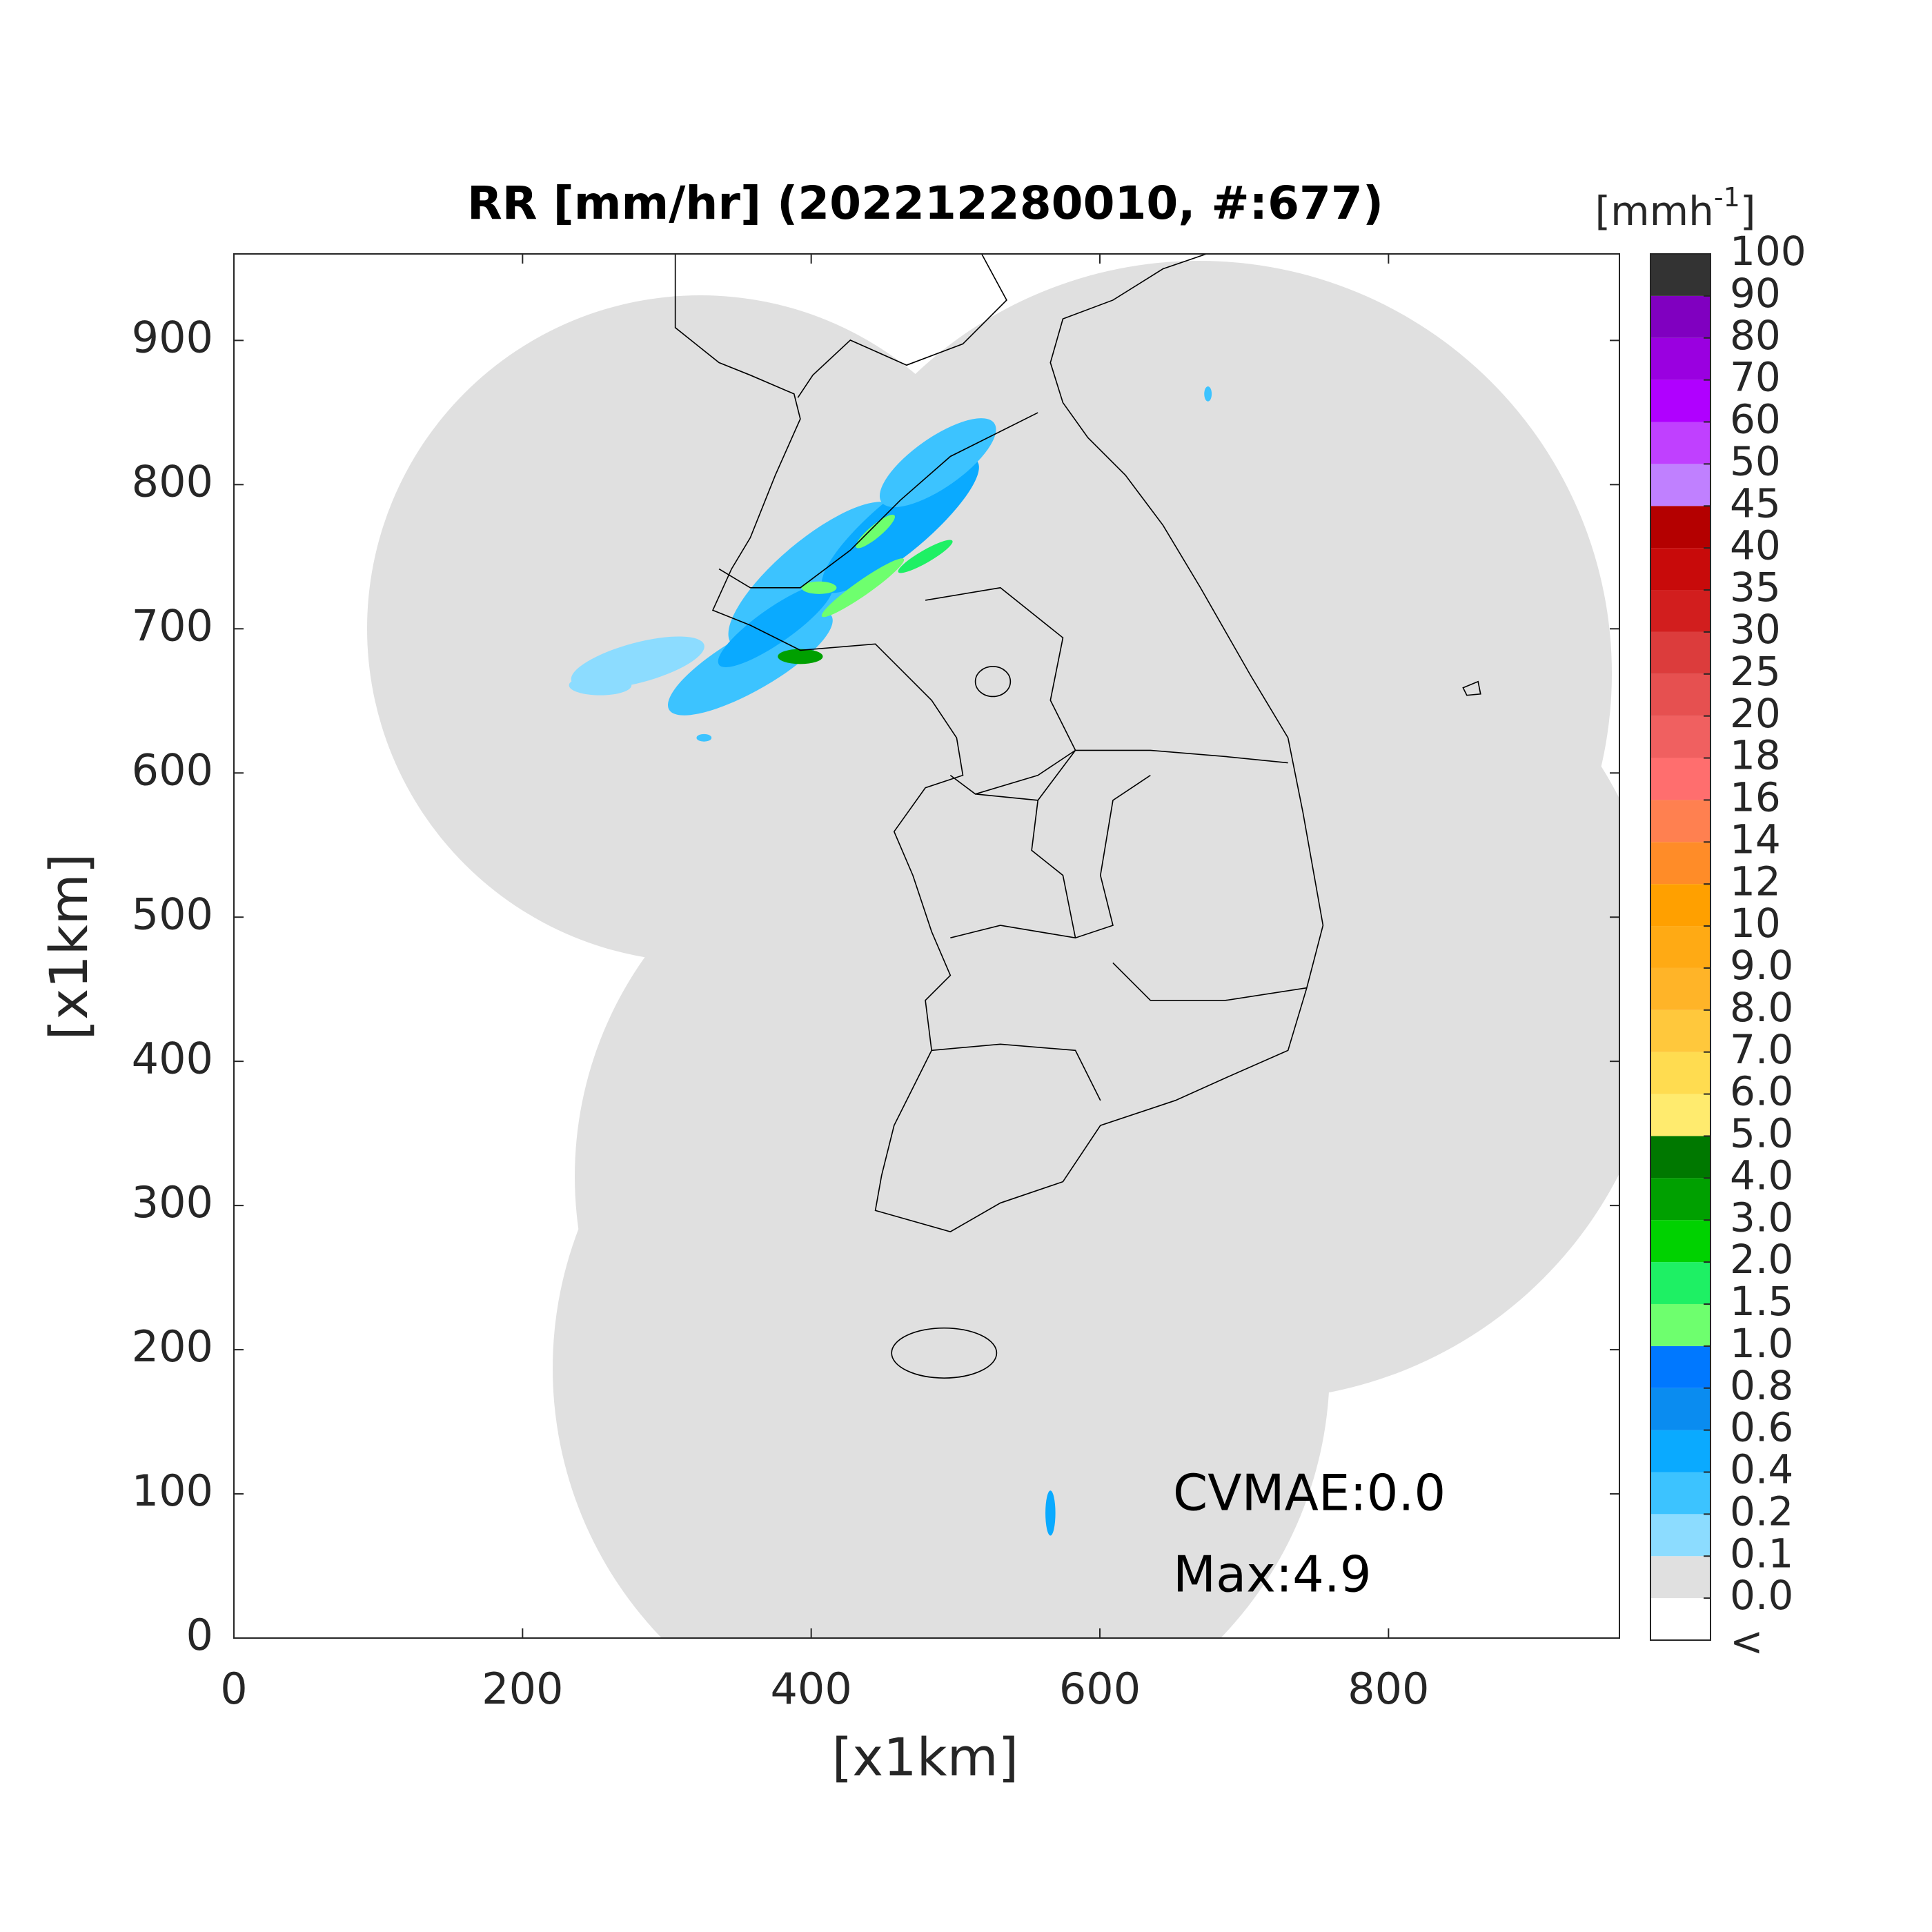 Image resolution: width=1932 pixels, height=1932 pixels. What do you see at coordinates (1755, 377) in the screenshot?
I see `colorbar-tick-label: 70` at bounding box center [1755, 377].